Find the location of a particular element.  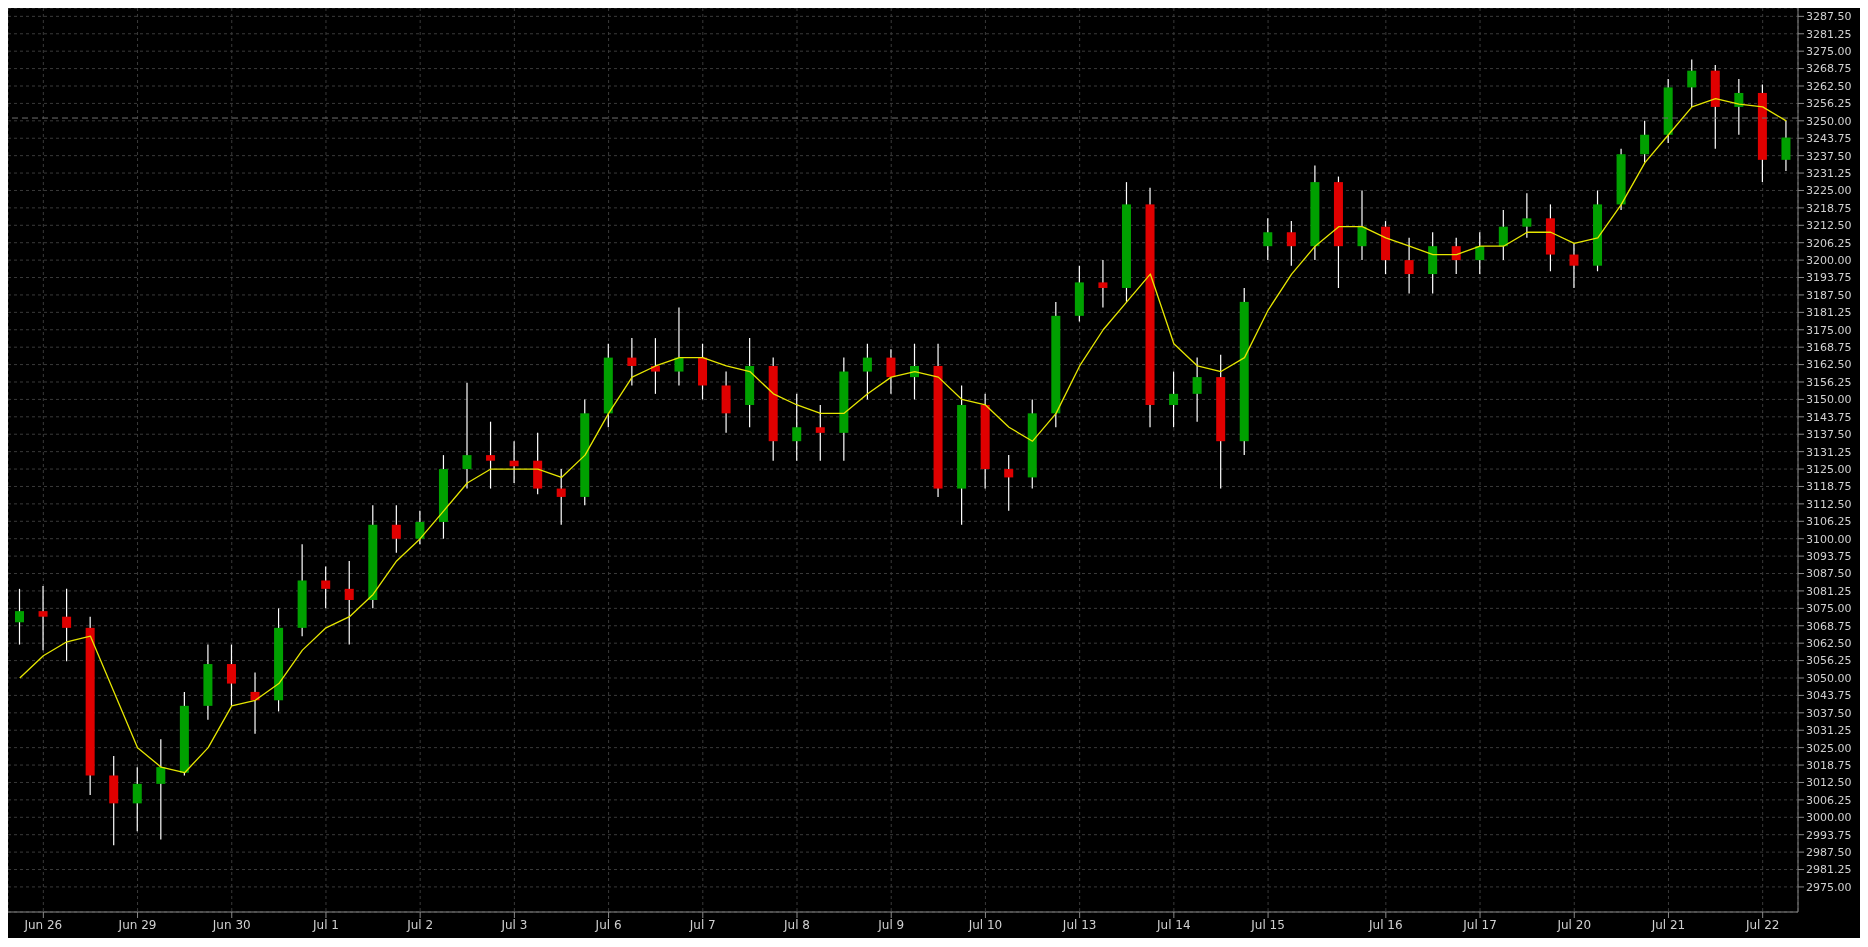

y-tick-label: 3200.00 is located at coordinates (1829, 261).